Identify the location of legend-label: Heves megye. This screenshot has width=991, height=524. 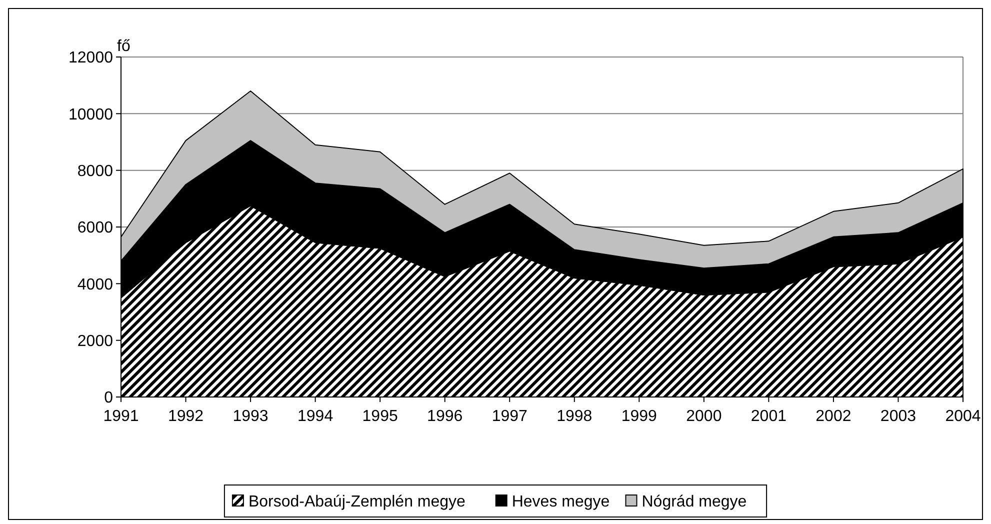
(561, 502).